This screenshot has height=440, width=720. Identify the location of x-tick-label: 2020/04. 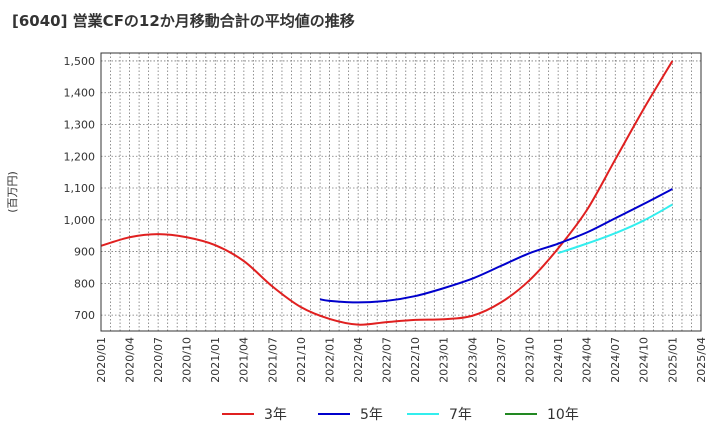
(129, 360).